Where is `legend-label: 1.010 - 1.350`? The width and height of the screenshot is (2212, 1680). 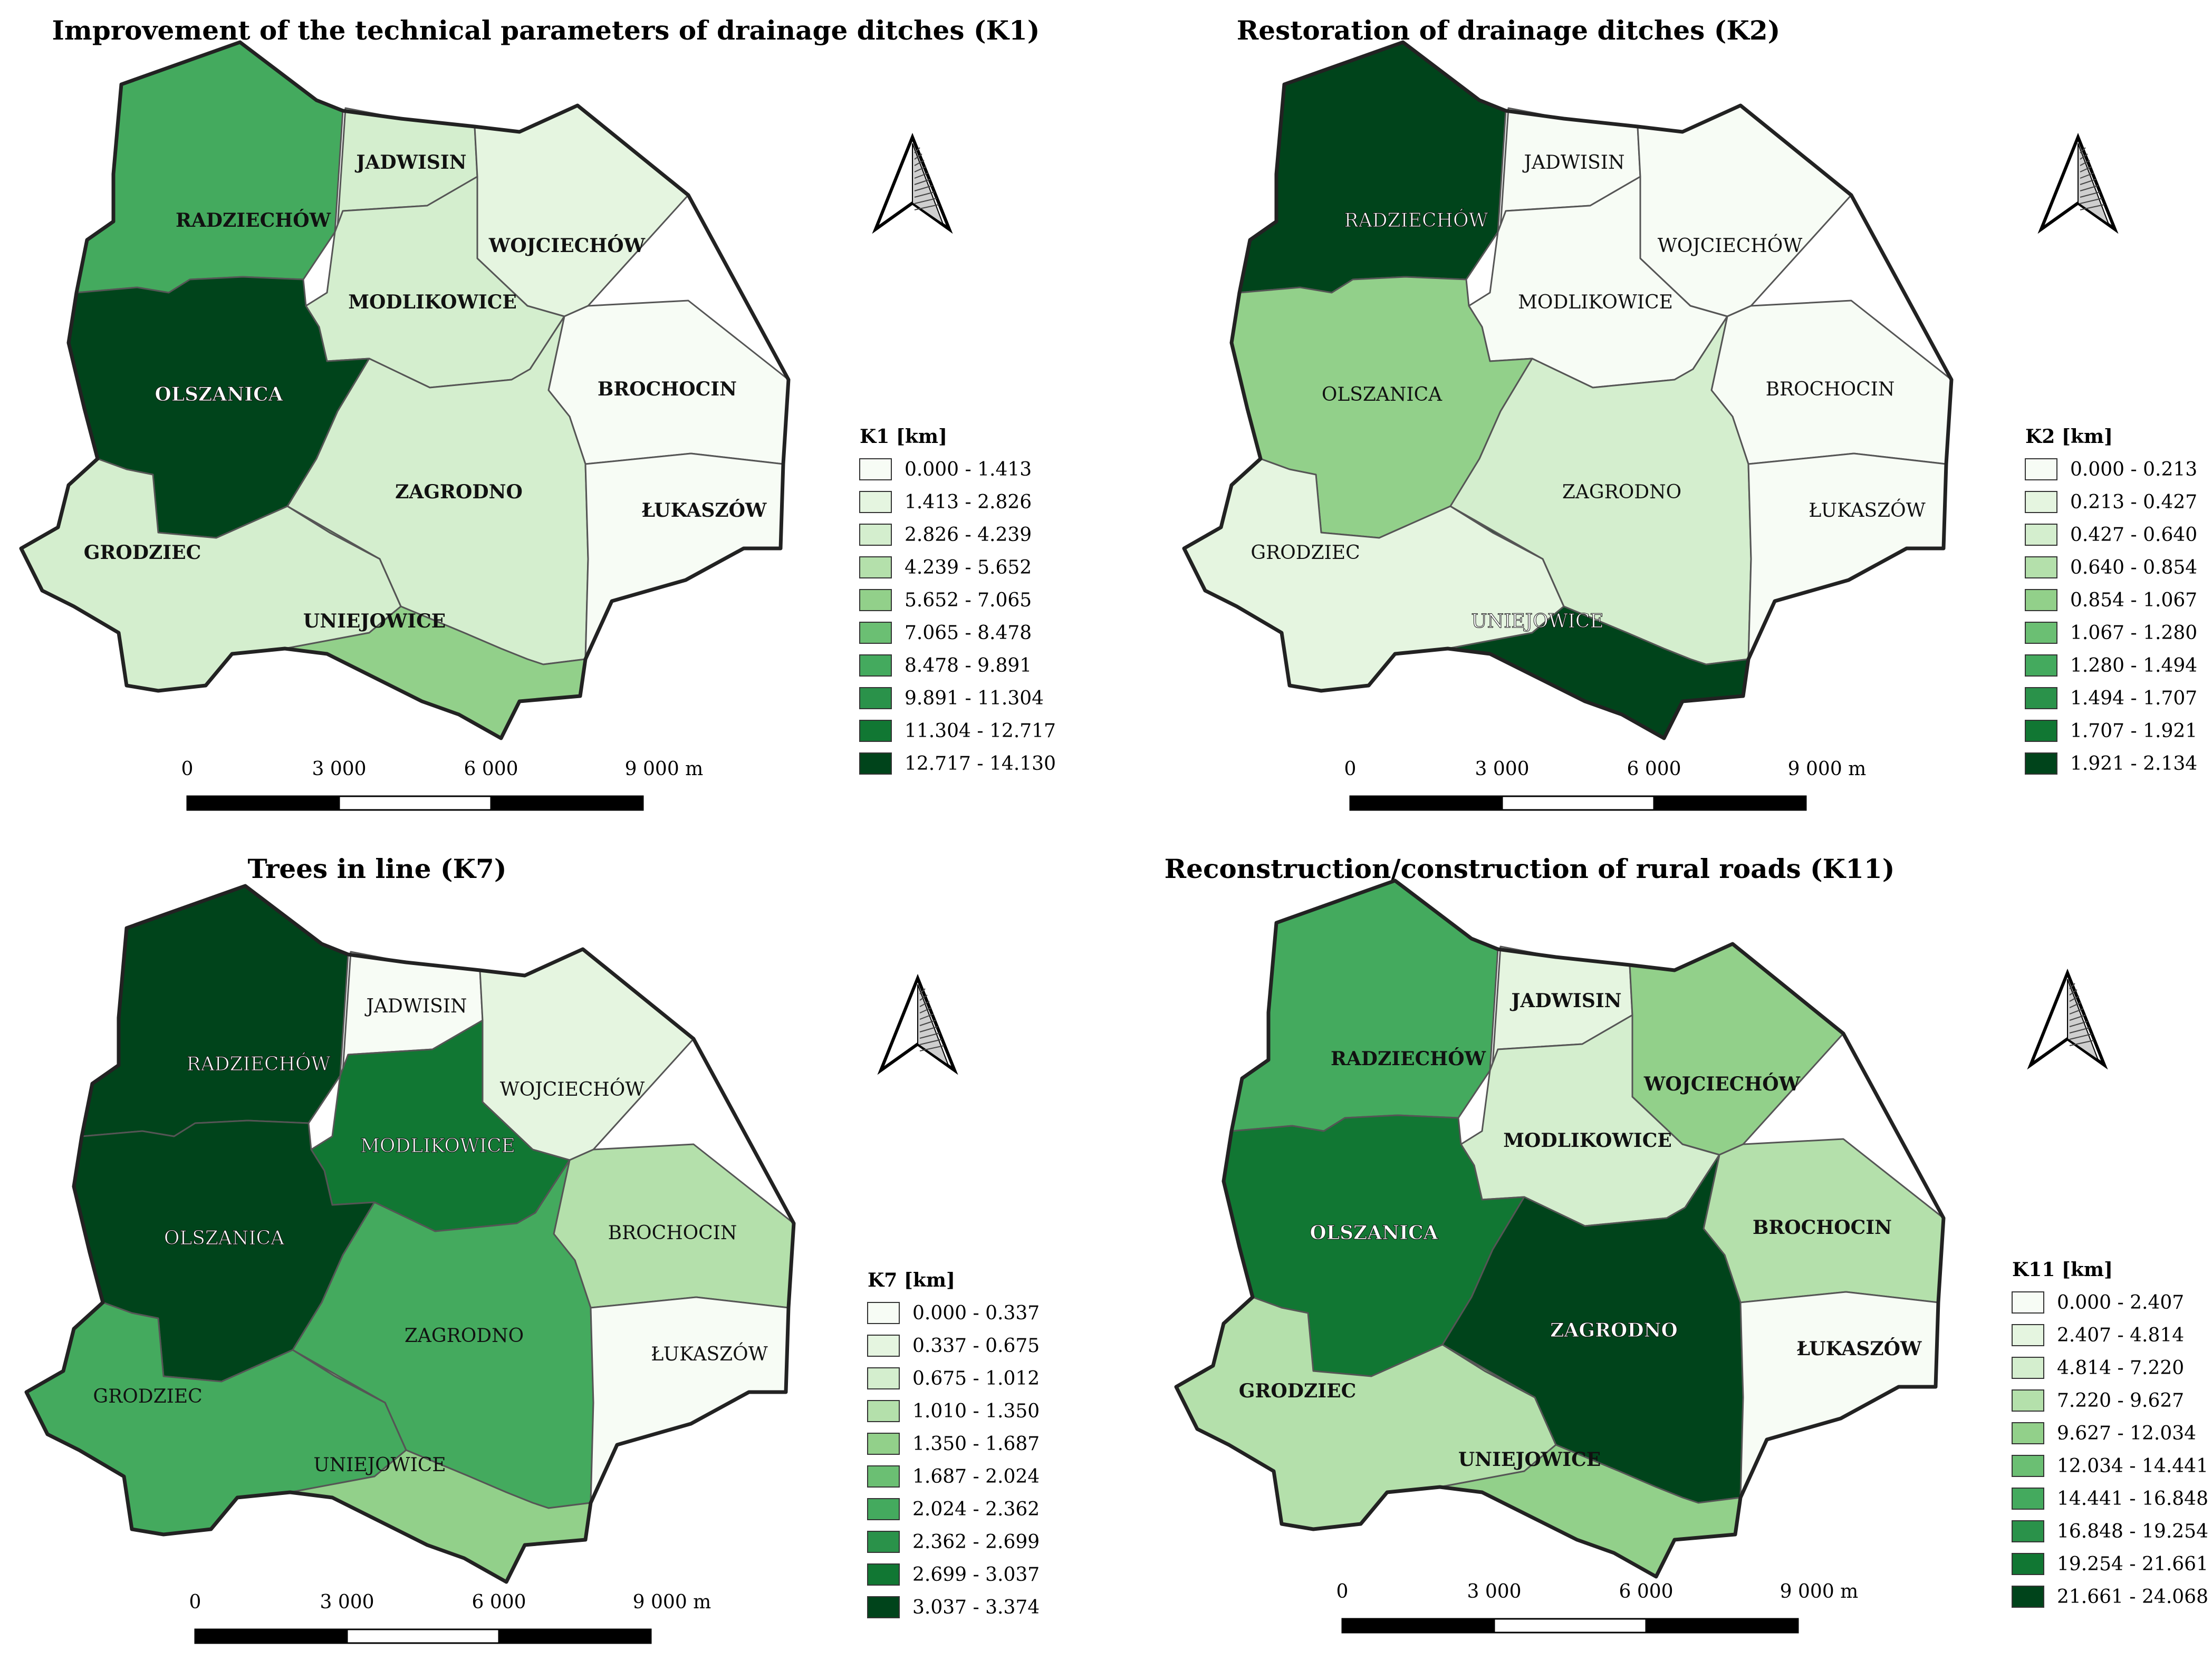 legend-label: 1.010 - 1.350 is located at coordinates (976, 1411).